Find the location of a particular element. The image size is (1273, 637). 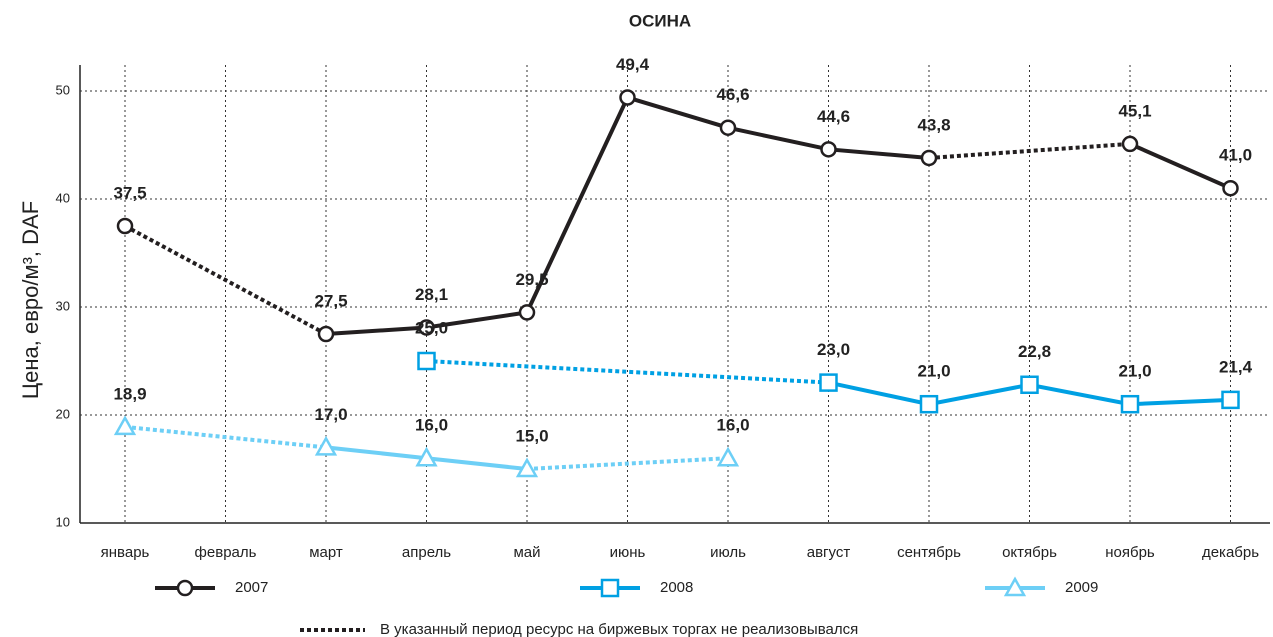

y-axis-label: Цена, евро/м³, DAF is located at coordinates (30, 300).